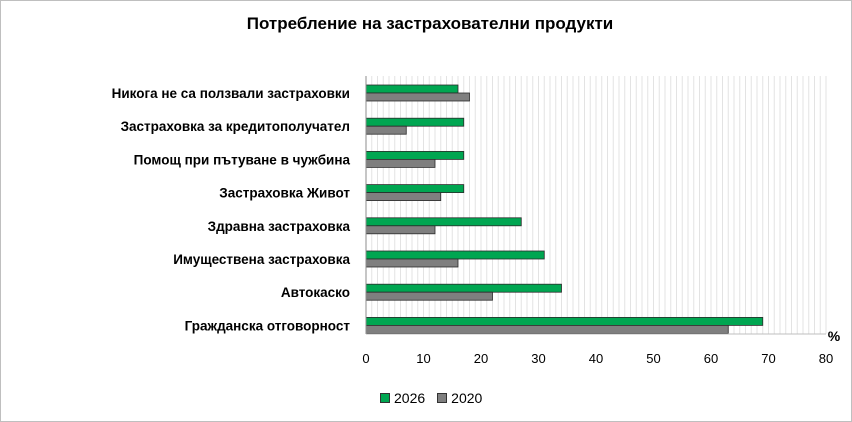 This screenshot has width=852, height=422. What do you see at coordinates (279, 226) in the screenshot?
I see `category-label: Здравна застраховка` at bounding box center [279, 226].